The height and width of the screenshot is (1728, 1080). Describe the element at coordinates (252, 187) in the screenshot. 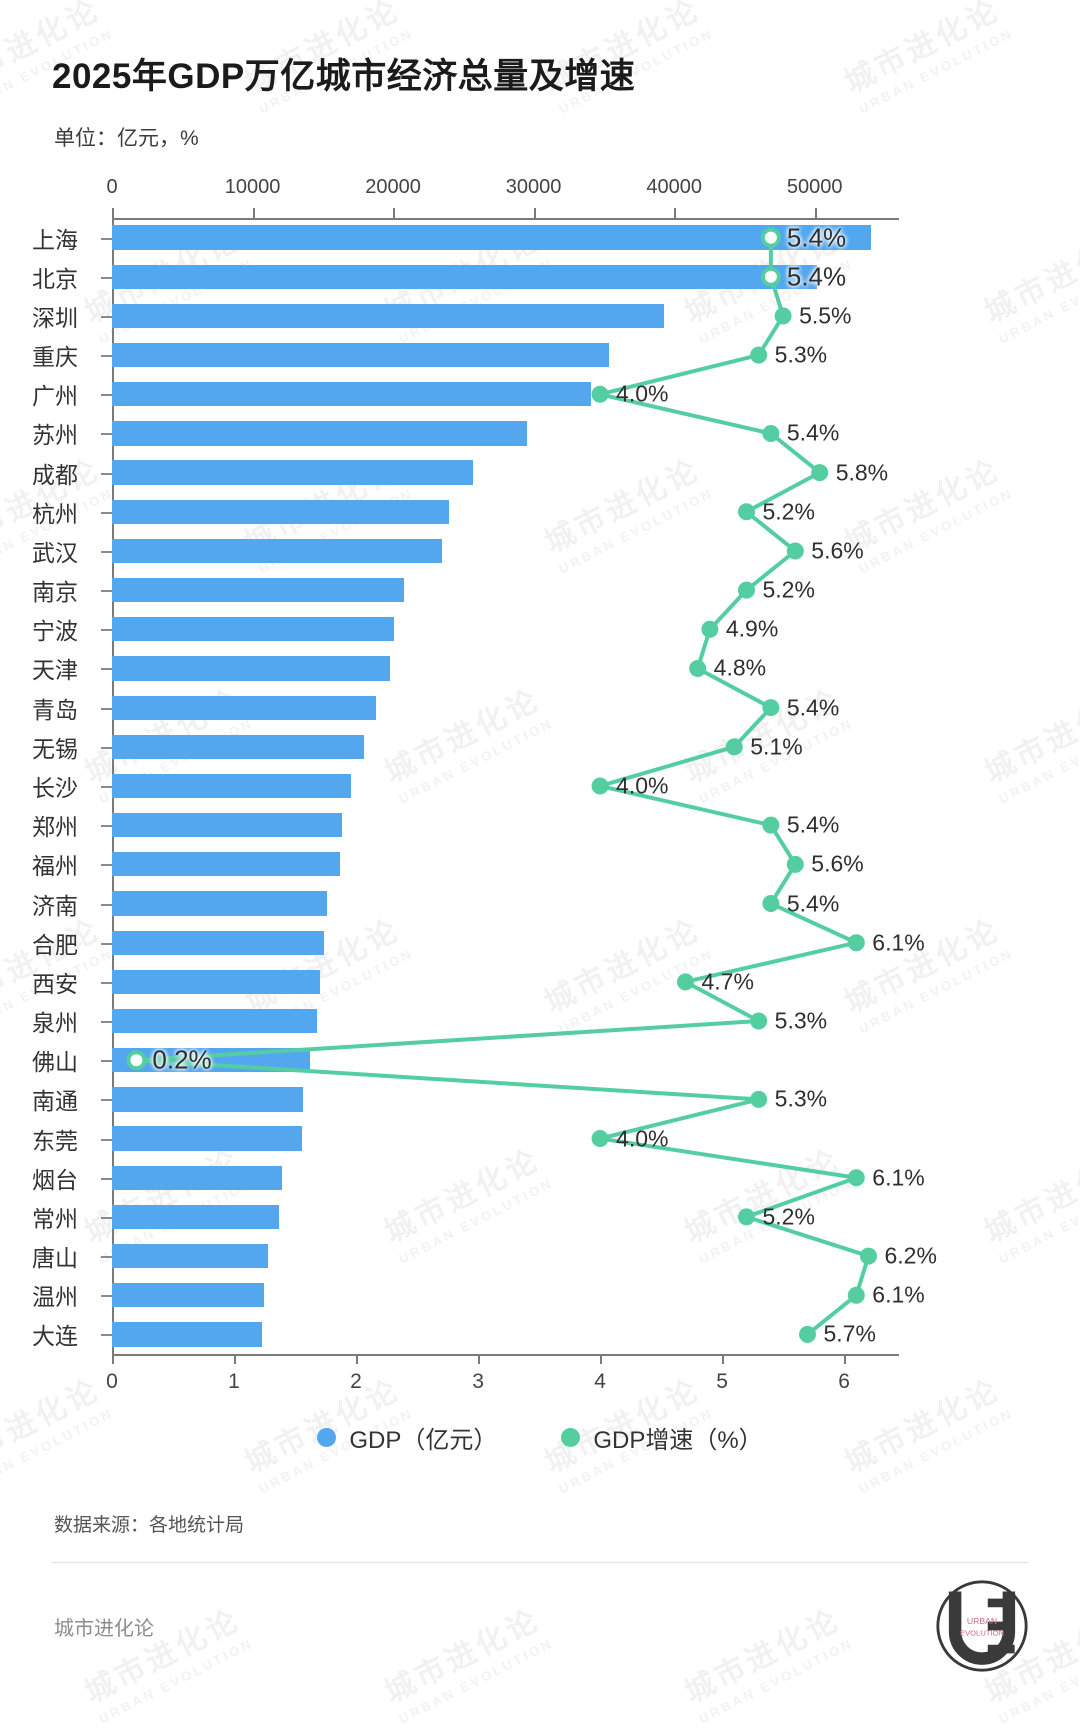

I see `top-tick-label: 10000` at that location.